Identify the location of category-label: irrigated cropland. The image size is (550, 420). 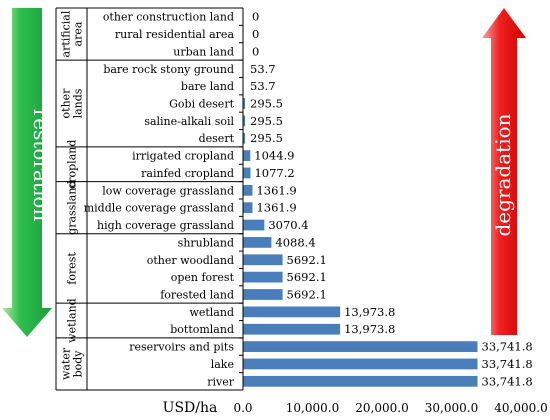
(183, 156).